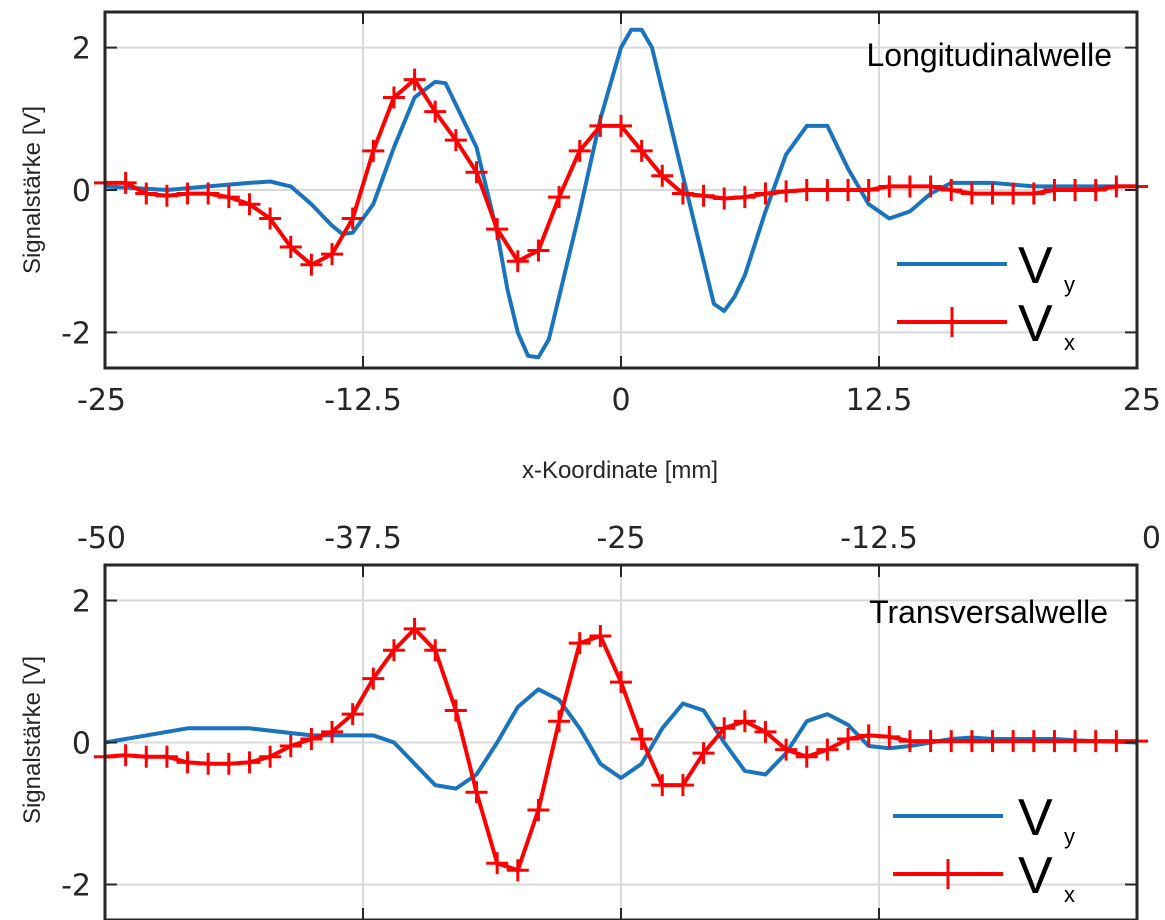 This screenshot has width=1165, height=920. Describe the element at coordinates (1142, 400) in the screenshot. I see `x-tick-label: 25` at that location.